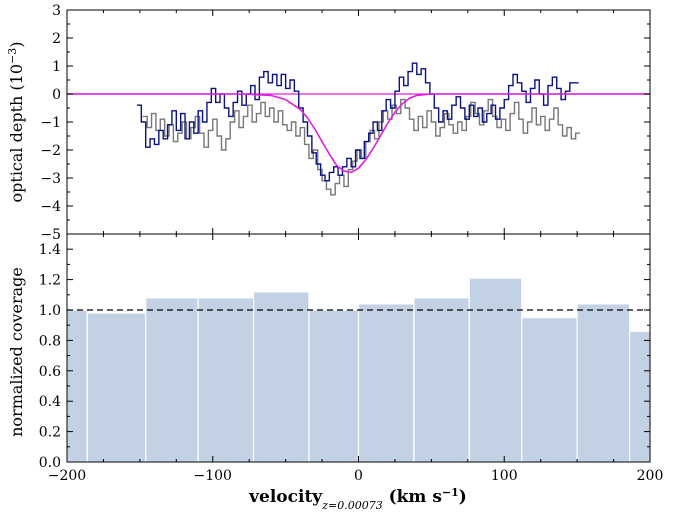  What do you see at coordinates (56, 11) in the screenshot?
I see `top-ytick-label: 3` at bounding box center [56, 11].